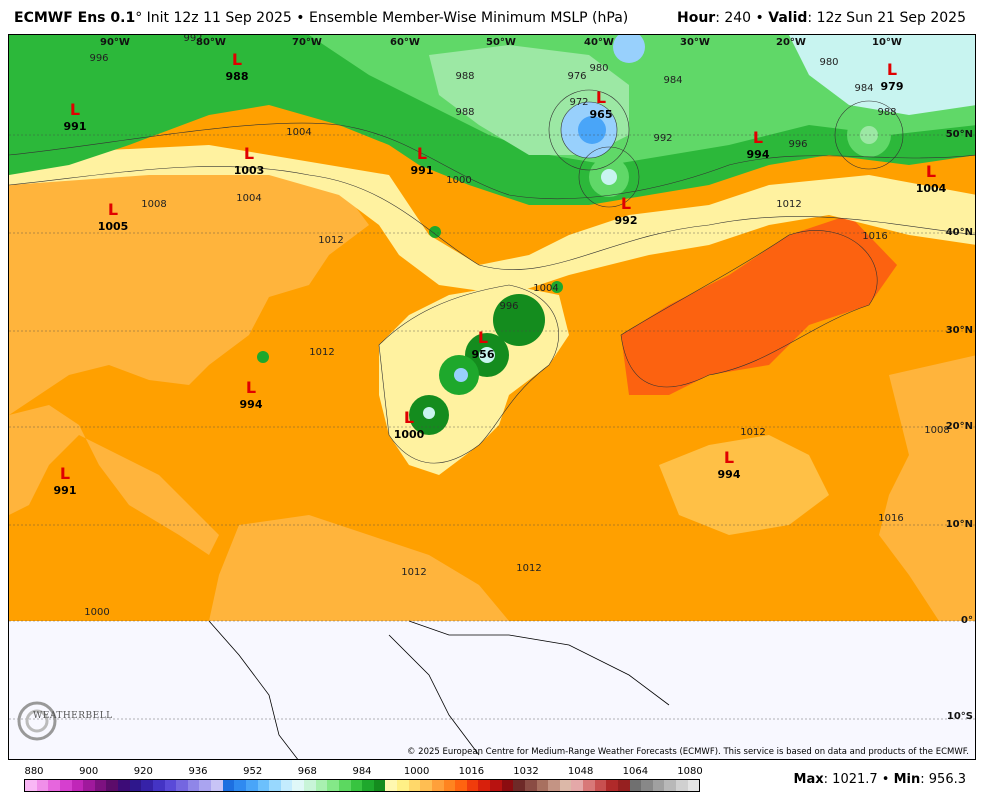 This screenshot has width=984, height=808. Describe the element at coordinates (880, 779) in the screenshot. I see `max-min-readout: Max: 1021.7 • Min: 956.3` at that location.